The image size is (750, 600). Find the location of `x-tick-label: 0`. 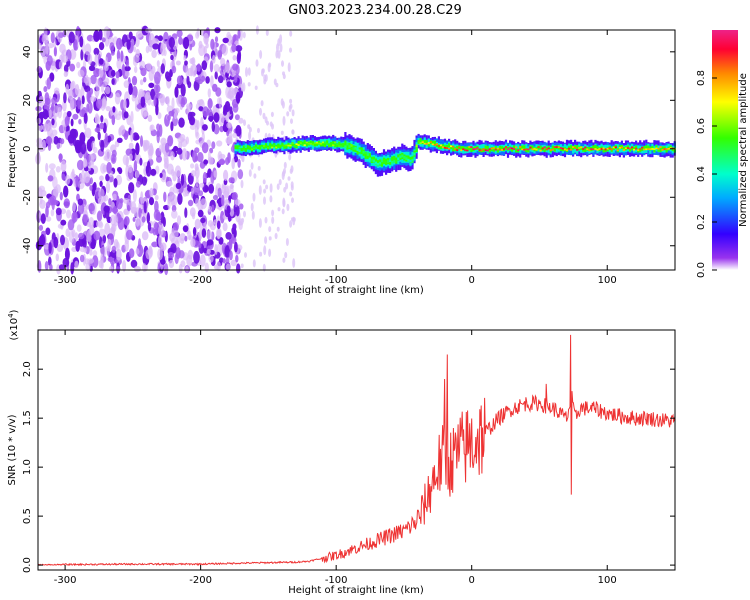

x-tick-label: 0 is located at coordinates (472, 580).